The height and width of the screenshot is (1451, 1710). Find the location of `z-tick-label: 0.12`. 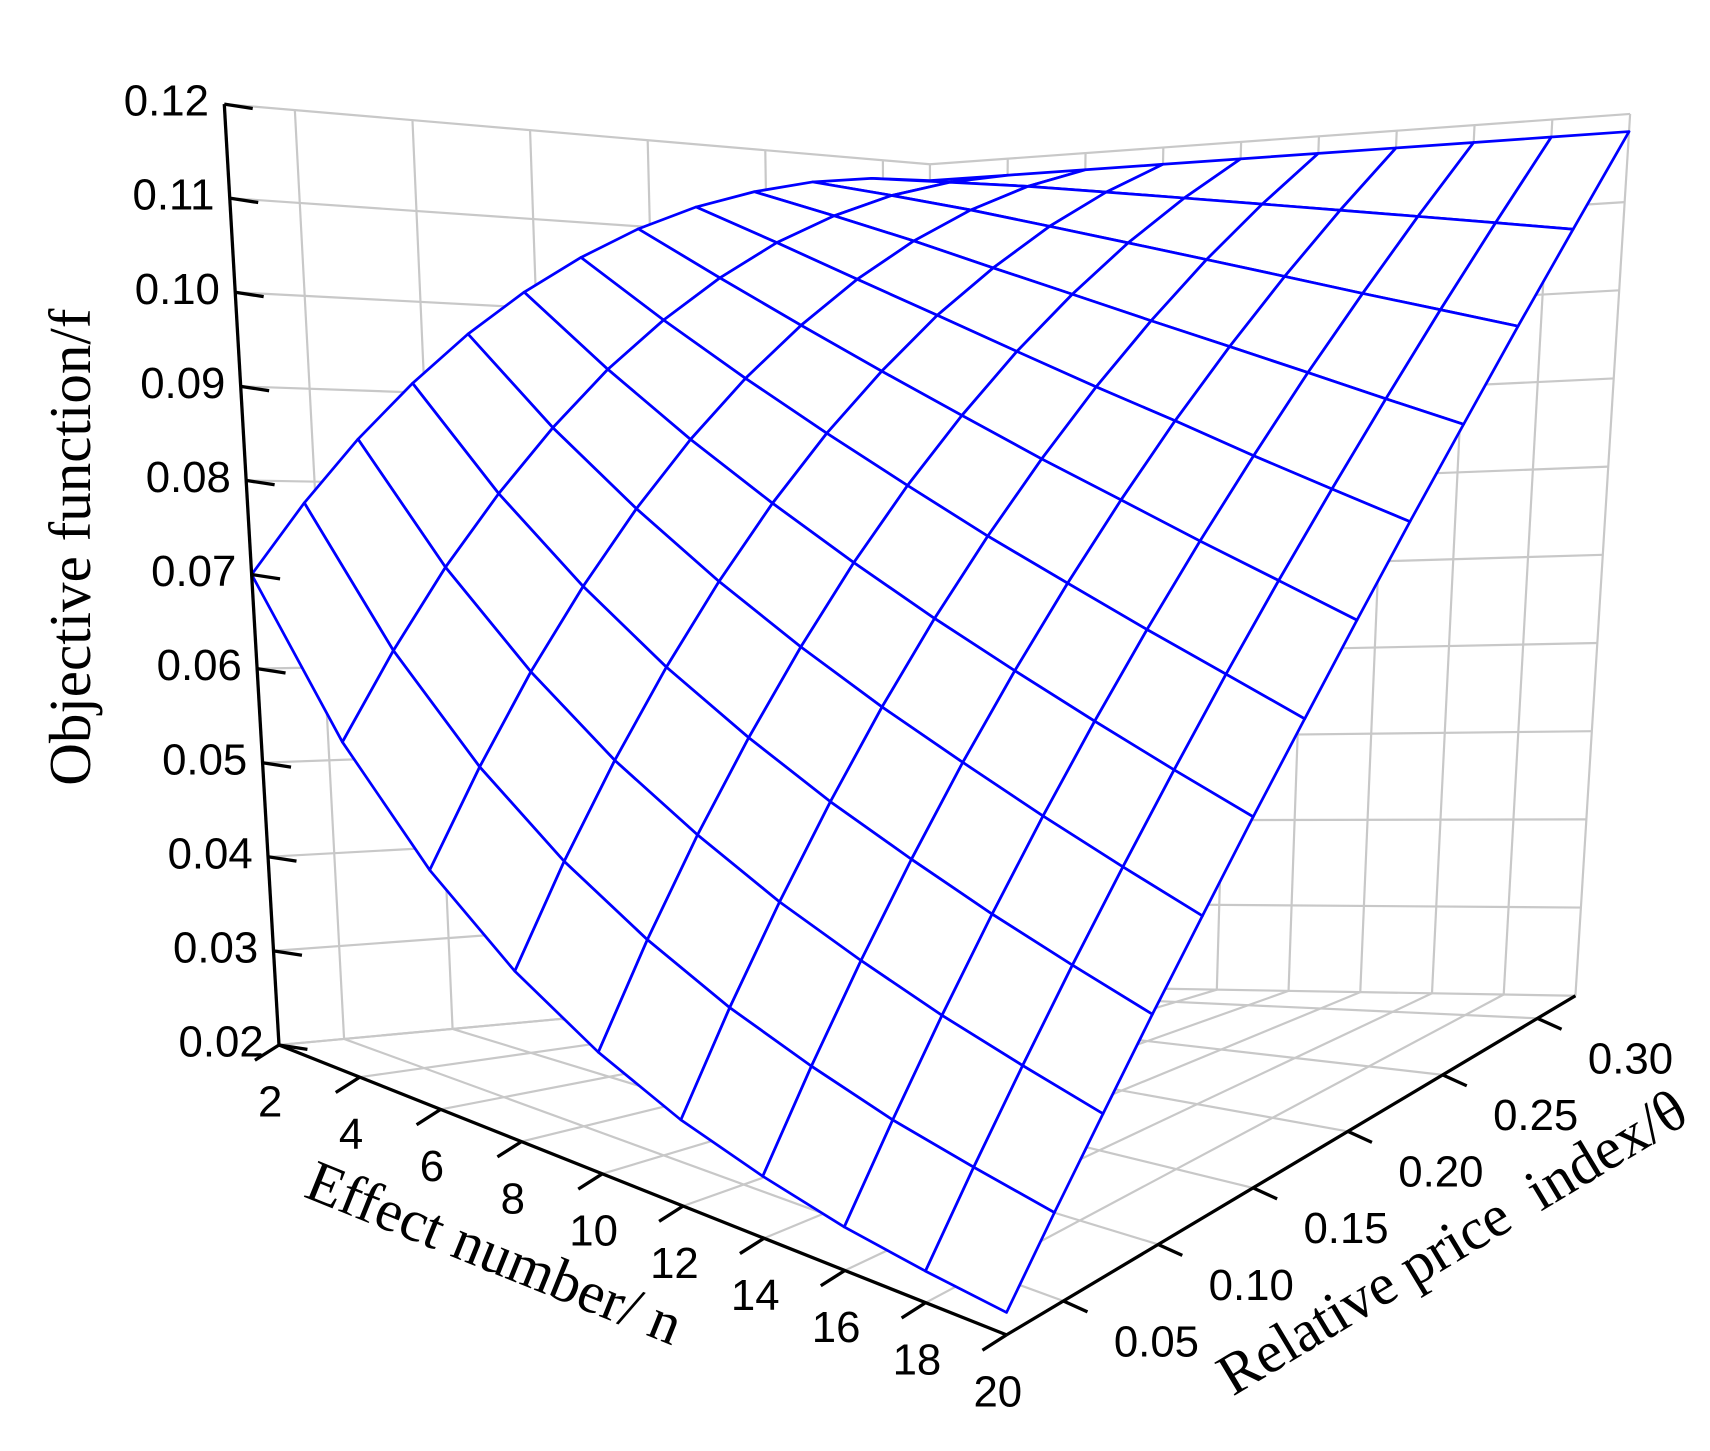

z-tick-label: 0.12 is located at coordinates (166, 101).